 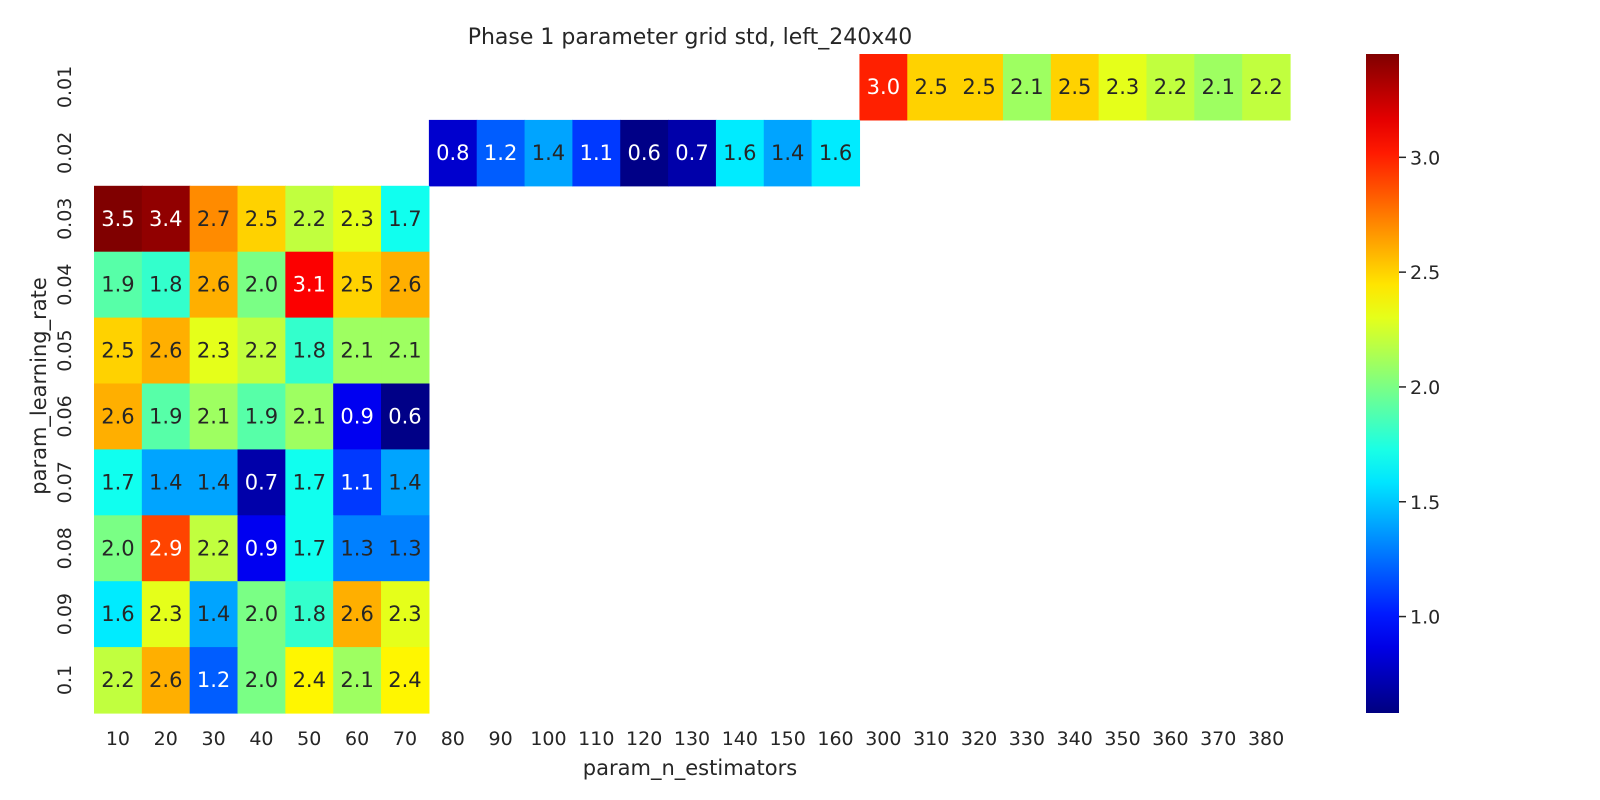 What do you see at coordinates (788, 739) in the screenshot?
I see `x-tick-label: 150` at bounding box center [788, 739].